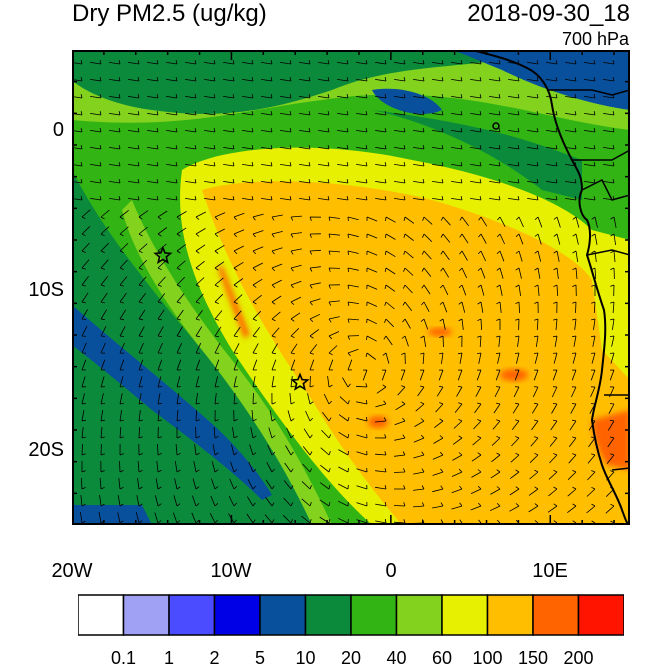  What do you see at coordinates (477, 155) in the screenshot?
I see `field-darkgreen-east` at bounding box center [477, 155].